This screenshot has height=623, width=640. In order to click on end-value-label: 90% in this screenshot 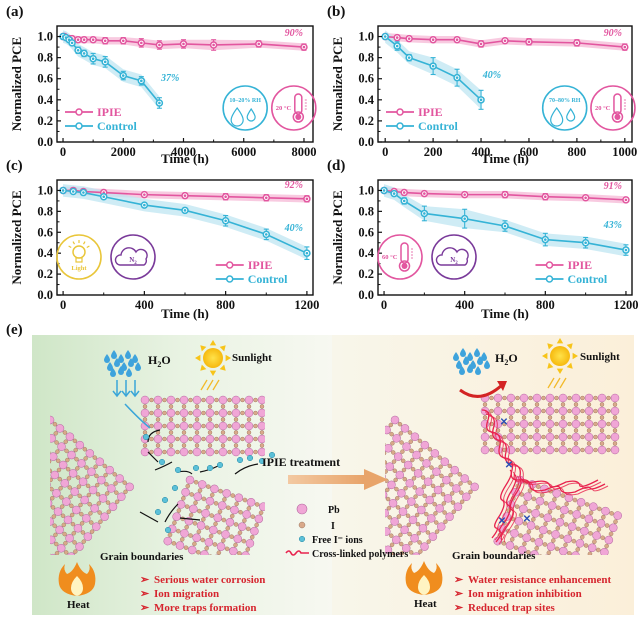, I will do `click(613, 33)`.